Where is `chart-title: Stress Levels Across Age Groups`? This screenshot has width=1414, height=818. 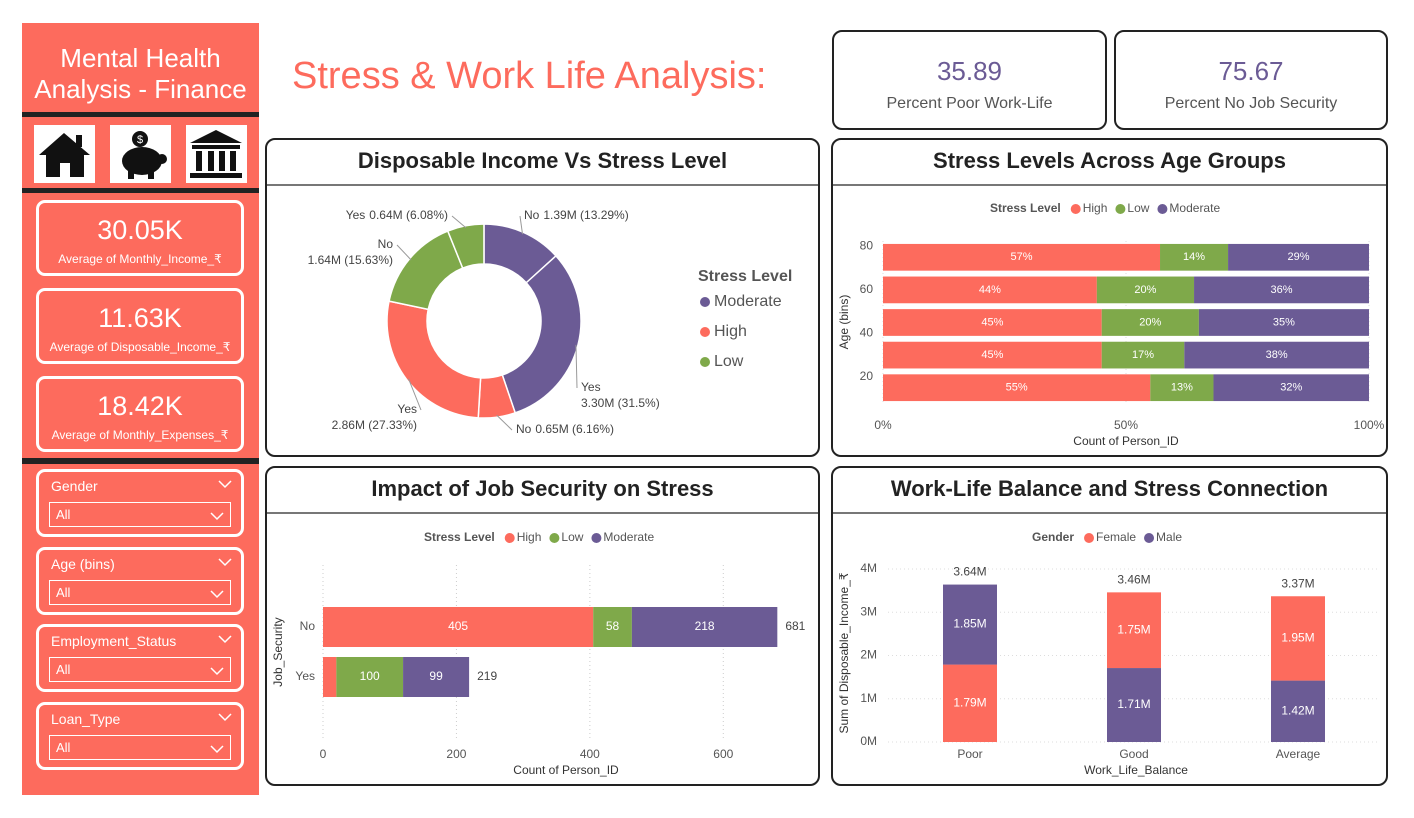 chart-title: Stress Levels Across Age Groups is located at coordinates (1109, 160).